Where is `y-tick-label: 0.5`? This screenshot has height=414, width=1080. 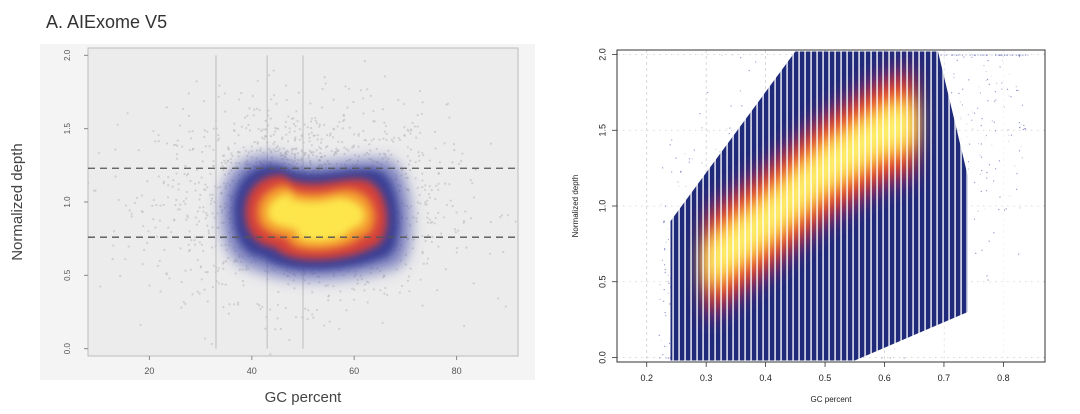 y-tick-label: 0.5 is located at coordinates (67, 275).